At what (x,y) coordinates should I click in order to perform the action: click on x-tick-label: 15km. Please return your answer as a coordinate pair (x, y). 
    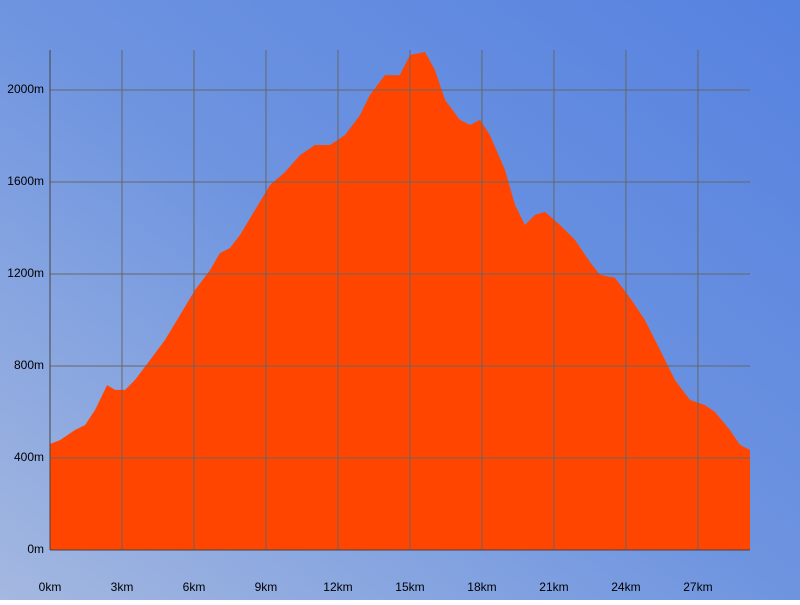
    Looking at the image, I should click on (409, 587).